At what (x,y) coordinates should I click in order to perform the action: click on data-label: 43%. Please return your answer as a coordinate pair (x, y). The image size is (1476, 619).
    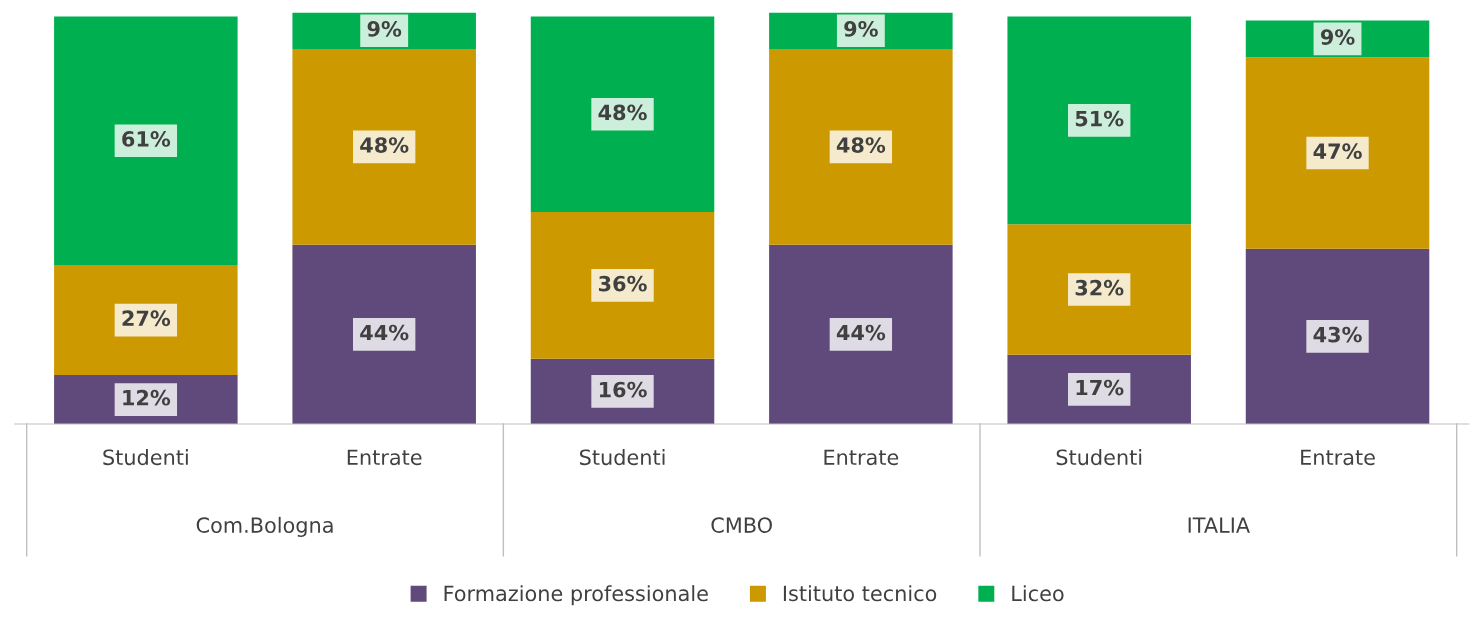
    Looking at the image, I should click on (1337, 334).